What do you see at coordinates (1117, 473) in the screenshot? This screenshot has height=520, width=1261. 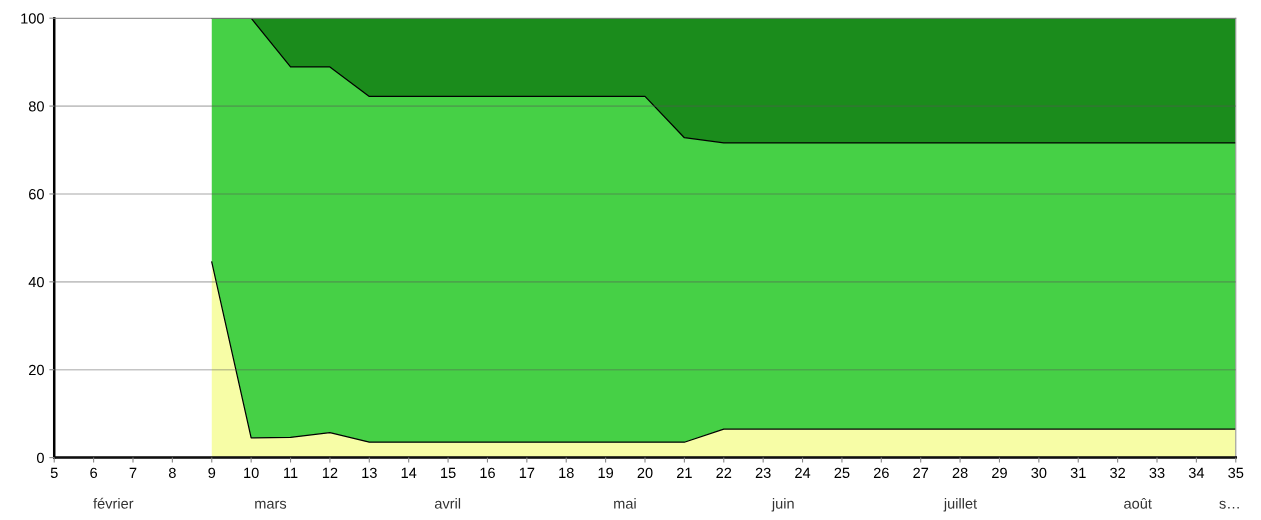 I see `x-tick-label: 32` at bounding box center [1117, 473].